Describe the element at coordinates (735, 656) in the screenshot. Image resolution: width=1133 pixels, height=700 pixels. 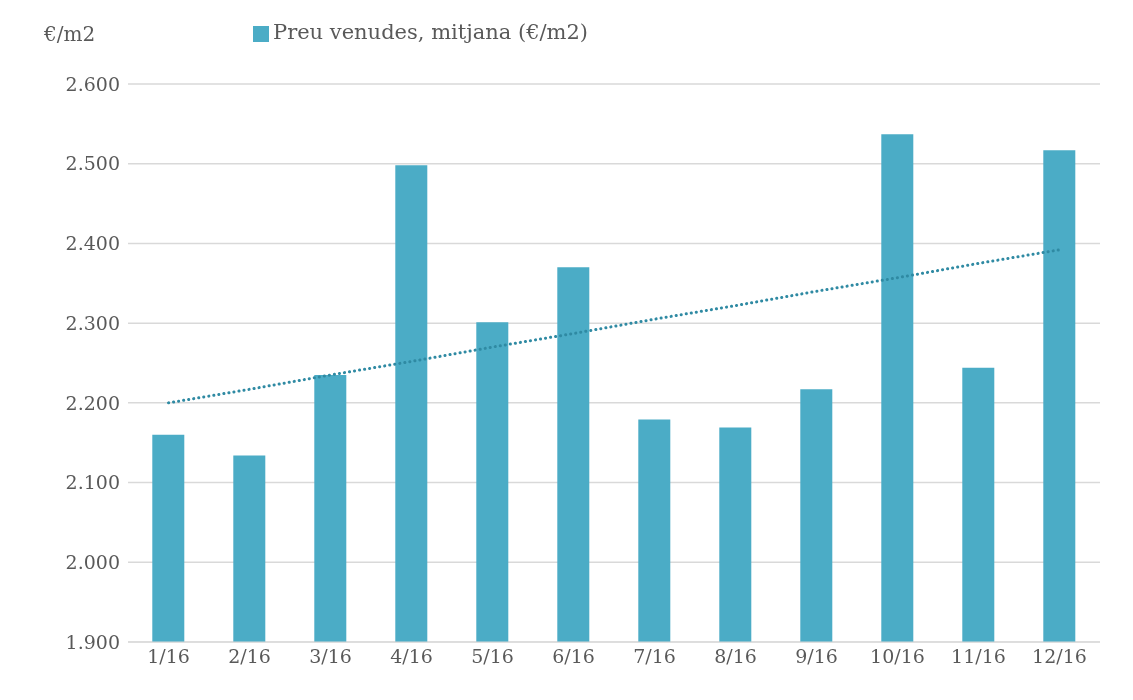
I see `x-tick-label: 8/16` at that location.